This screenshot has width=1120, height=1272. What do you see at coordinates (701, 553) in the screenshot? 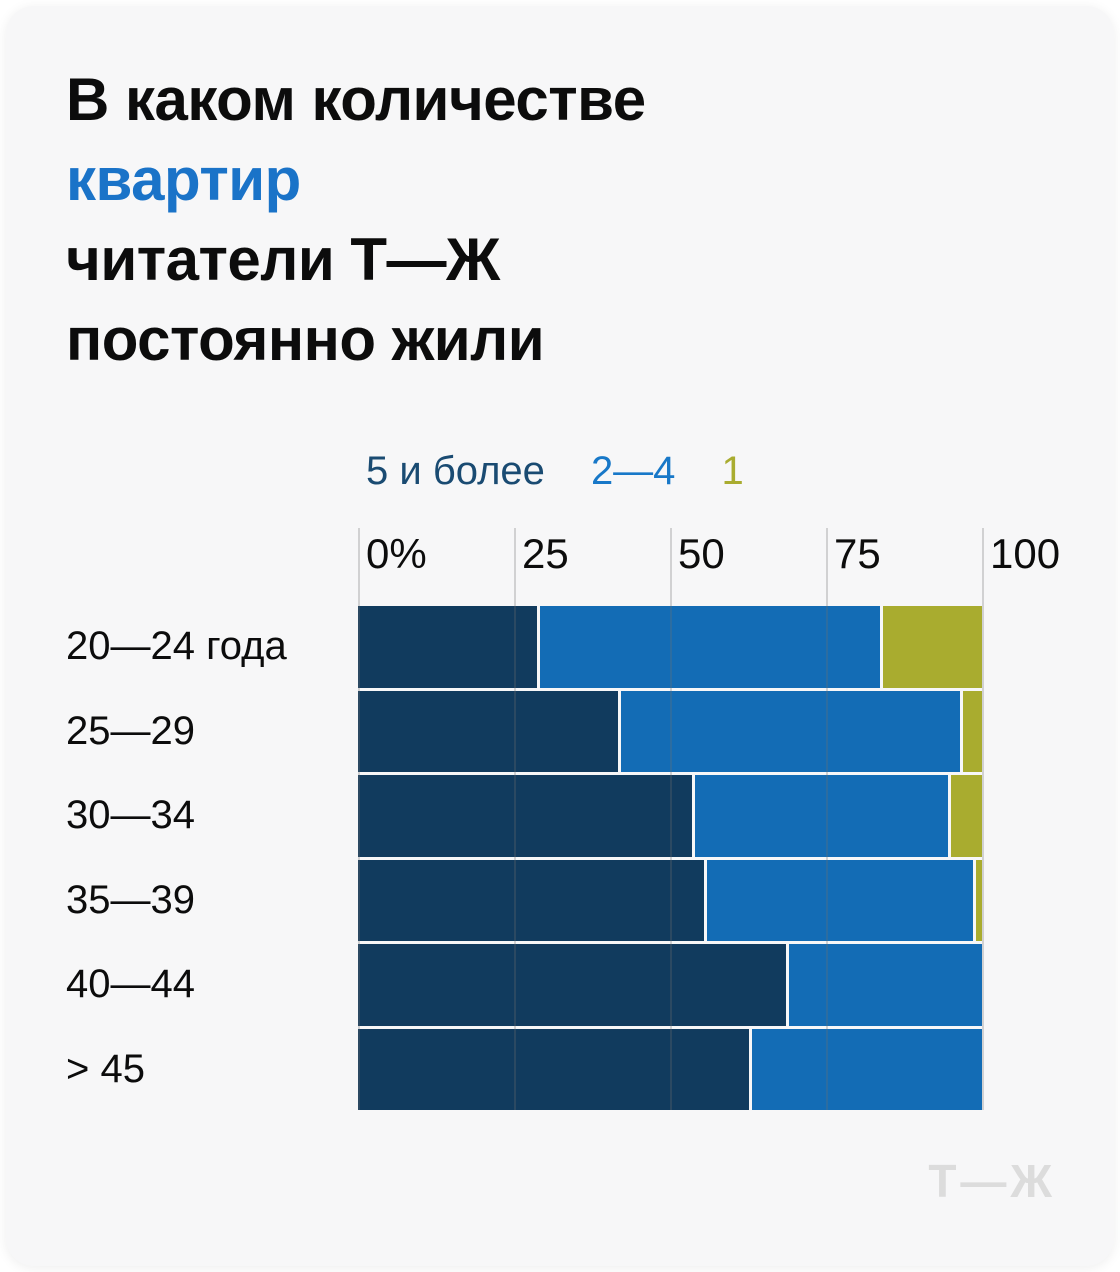
I see `x-tick-label-50: 50` at bounding box center [701, 553].